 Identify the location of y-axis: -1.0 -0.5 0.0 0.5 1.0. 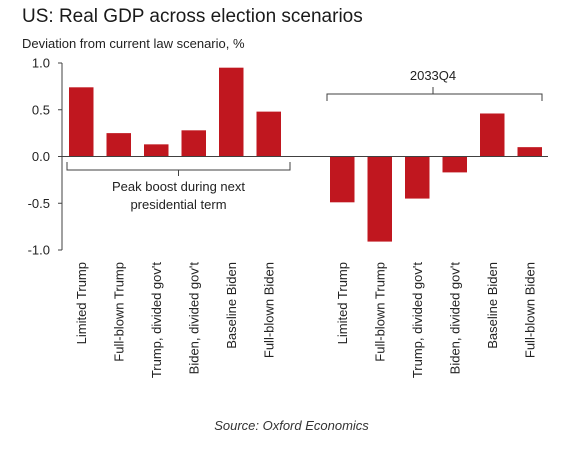
(45, 157).